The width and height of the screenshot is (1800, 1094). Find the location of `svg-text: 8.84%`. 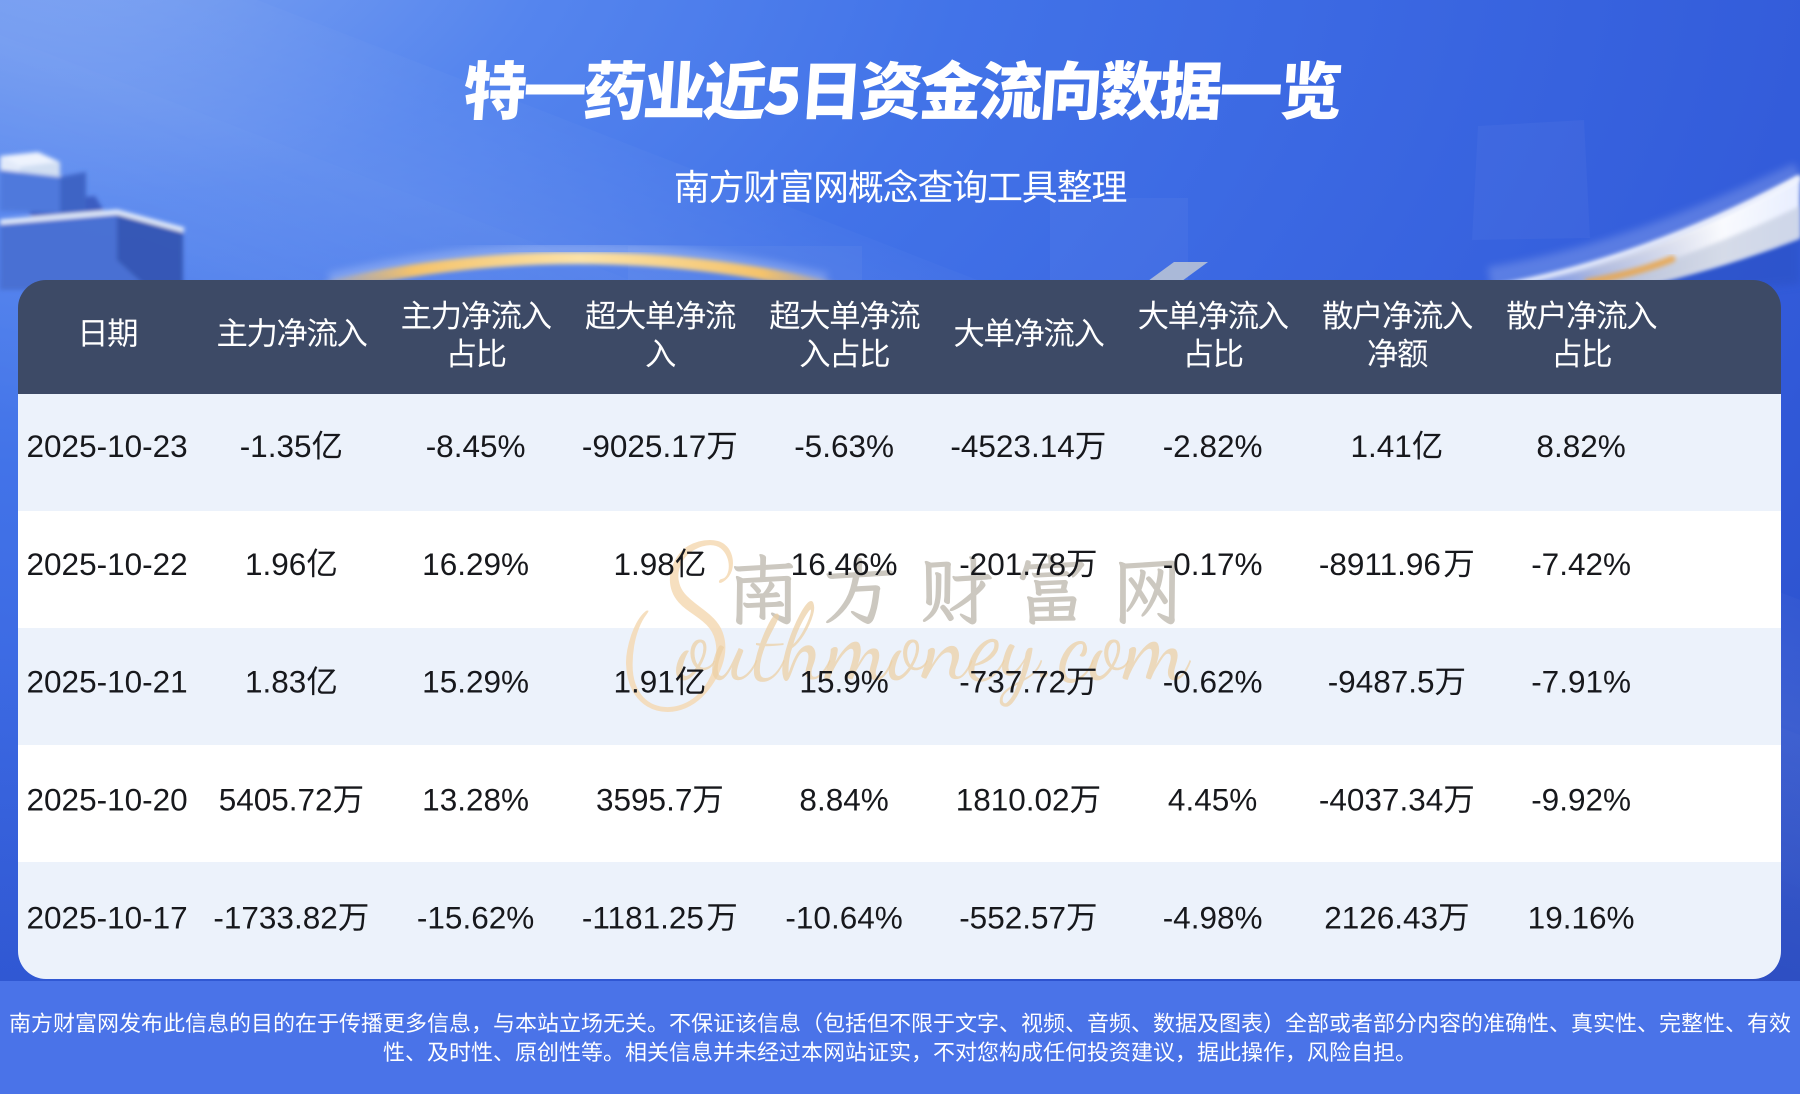

svg-text: 8.84% is located at coordinates (843, 800).